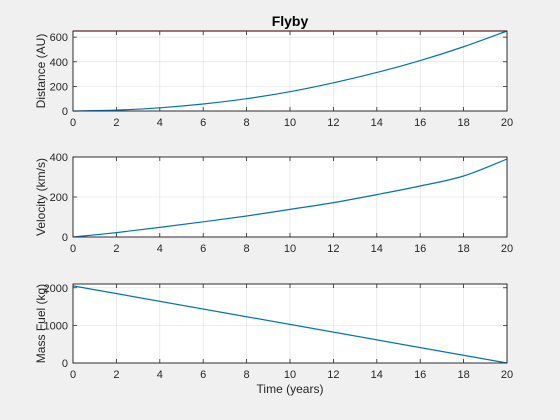  Describe the element at coordinates (73, 375) in the screenshot. I see `mass-fuel-x-tick-label: 0` at that location.